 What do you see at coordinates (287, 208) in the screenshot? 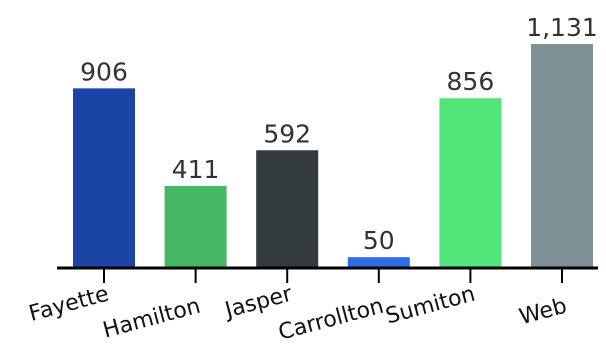
I see `bar-jasper` at bounding box center [287, 208].